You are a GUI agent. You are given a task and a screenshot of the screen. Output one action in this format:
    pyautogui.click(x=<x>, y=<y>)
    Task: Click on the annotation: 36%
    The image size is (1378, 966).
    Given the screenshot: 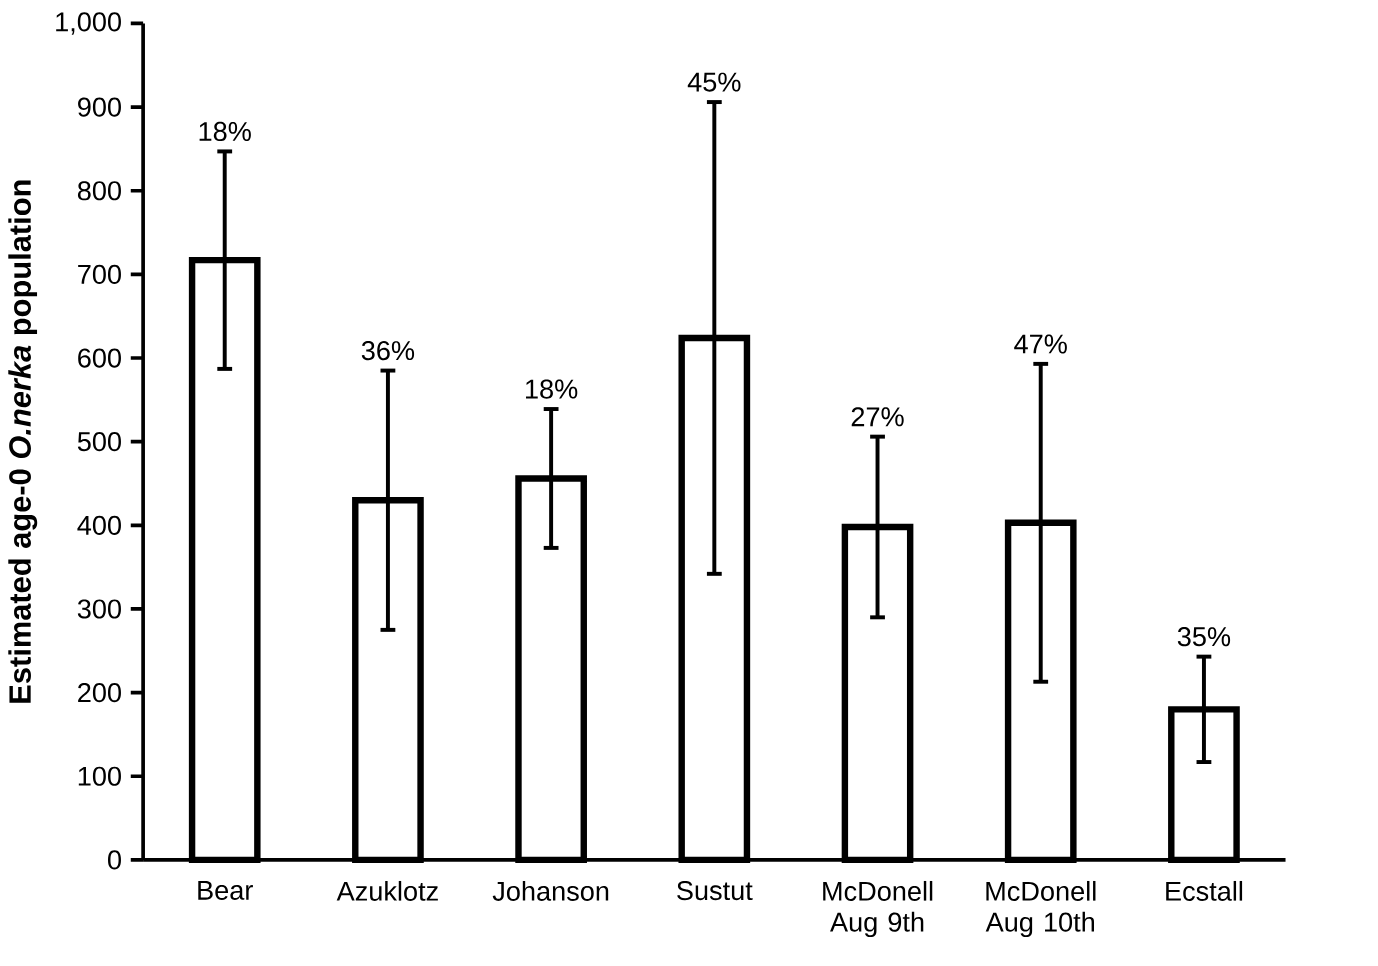 What is the action you would take?
    pyautogui.click(x=388, y=351)
    